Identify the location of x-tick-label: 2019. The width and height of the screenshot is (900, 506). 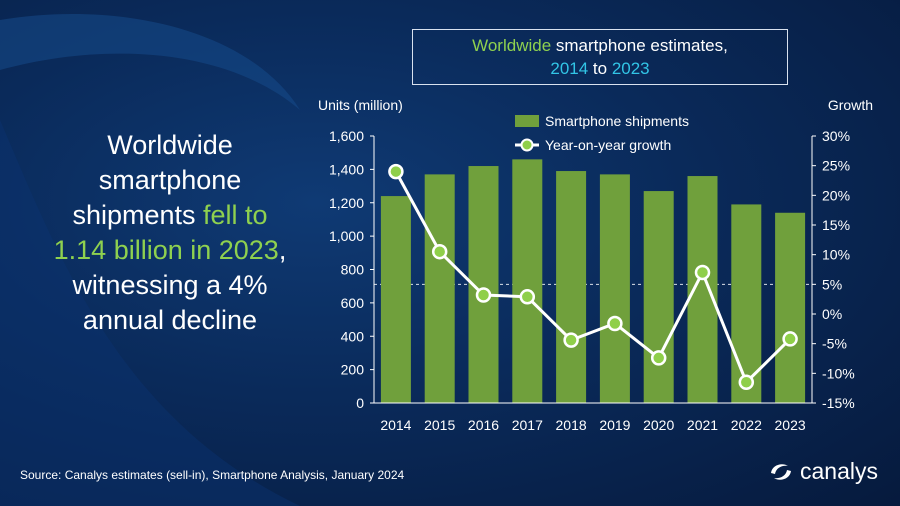
(614, 425).